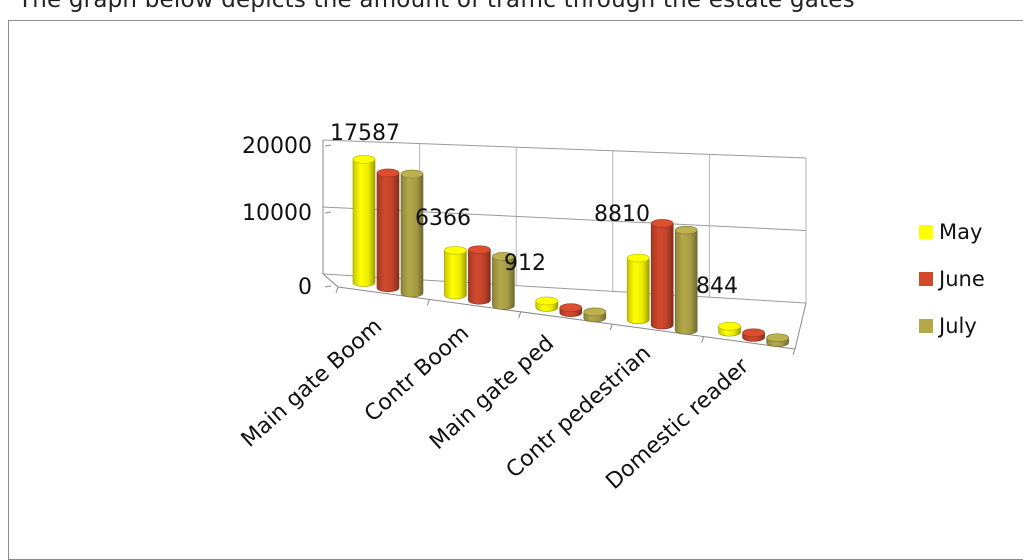 Image resolution: width=1023 pixels, height=560 pixels. I want to click on legend-item-may: May, so click(950, 232).